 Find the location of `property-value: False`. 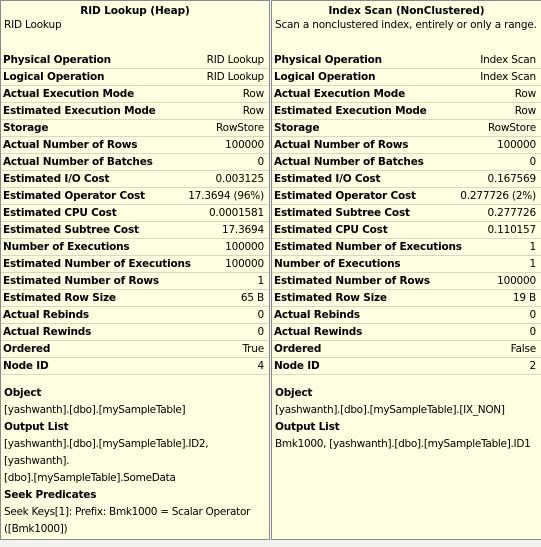

property-value: False is located at coordinates (523, 349).